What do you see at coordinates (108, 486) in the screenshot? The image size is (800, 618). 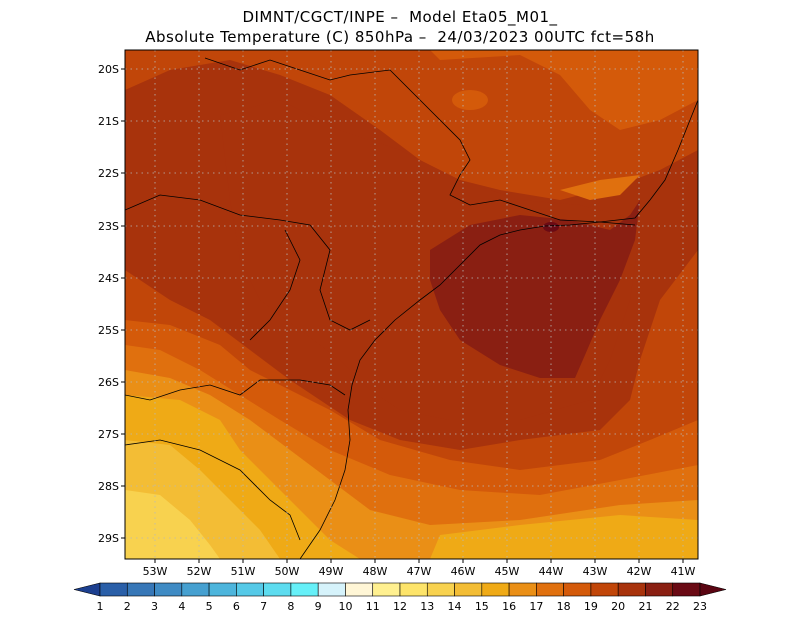 I see `lat-label-28s: 28S` at bounding box center [108, 486].